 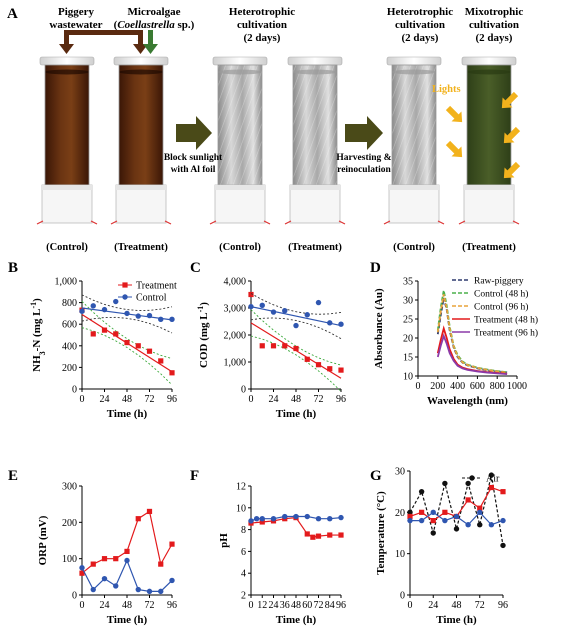 What do you see at coordinates (195, 268) in the screenshot?
I see `panel-letter: C` at bounding box center [195, 268].